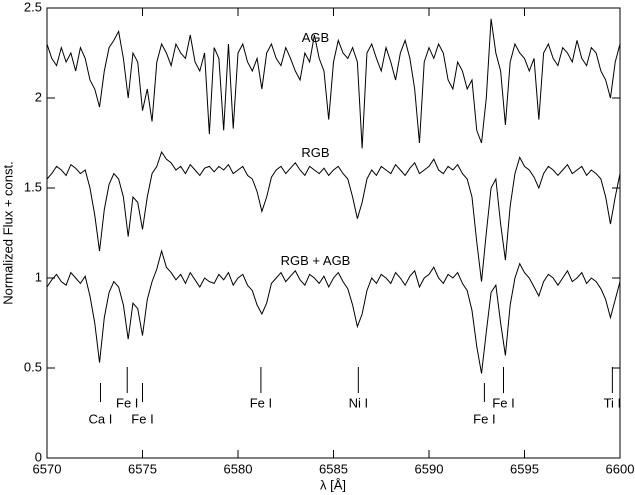 Image resolution: width=635 pixels, height=495 pixels. Describe the element at coordinates (38, 96) in the screenshot. I see `y-tick-label: 2` at that location.